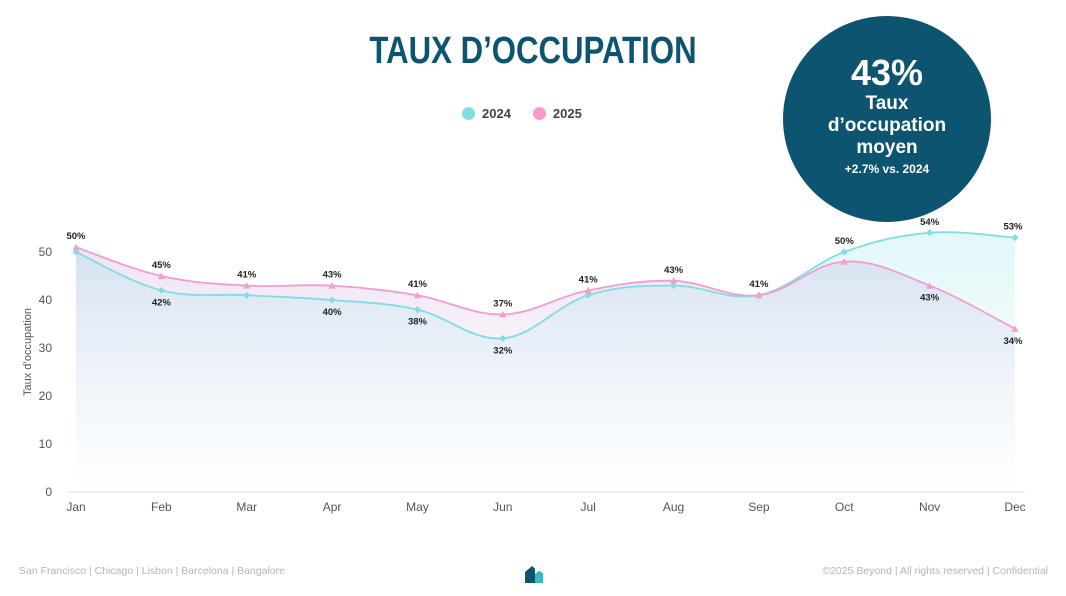  Describe the element at coordinates (887, 72) in the screenshot. I see `kpi-value: 43%` at that location.